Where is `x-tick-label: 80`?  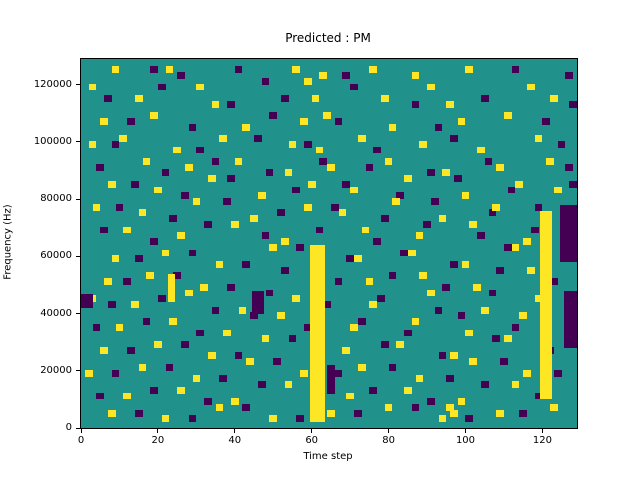 x-tick-label: 80 is located at coordinates (388, 440).